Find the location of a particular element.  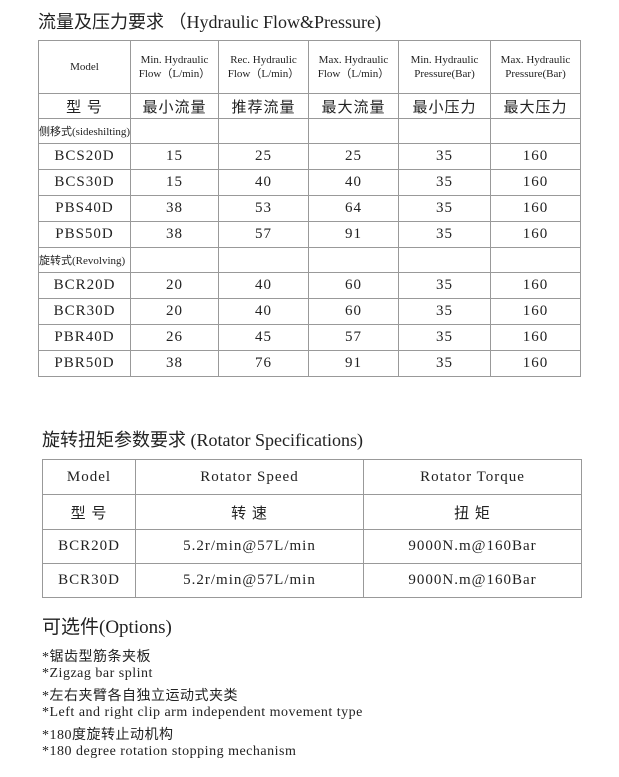

section-title: 旋转扭矩参数要求 (Rotator Specifications) is located at coordinates (202, 440).